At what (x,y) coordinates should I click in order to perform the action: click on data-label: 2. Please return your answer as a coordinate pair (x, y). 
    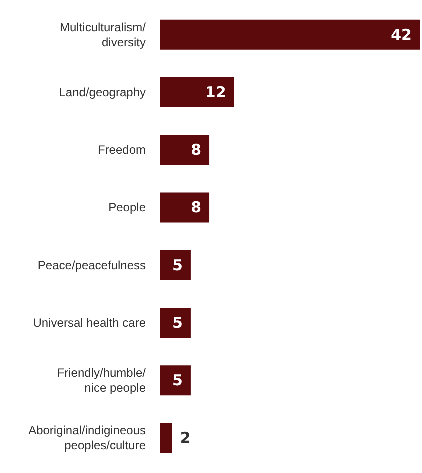
    Looking at the image, I should click on (185, 438).